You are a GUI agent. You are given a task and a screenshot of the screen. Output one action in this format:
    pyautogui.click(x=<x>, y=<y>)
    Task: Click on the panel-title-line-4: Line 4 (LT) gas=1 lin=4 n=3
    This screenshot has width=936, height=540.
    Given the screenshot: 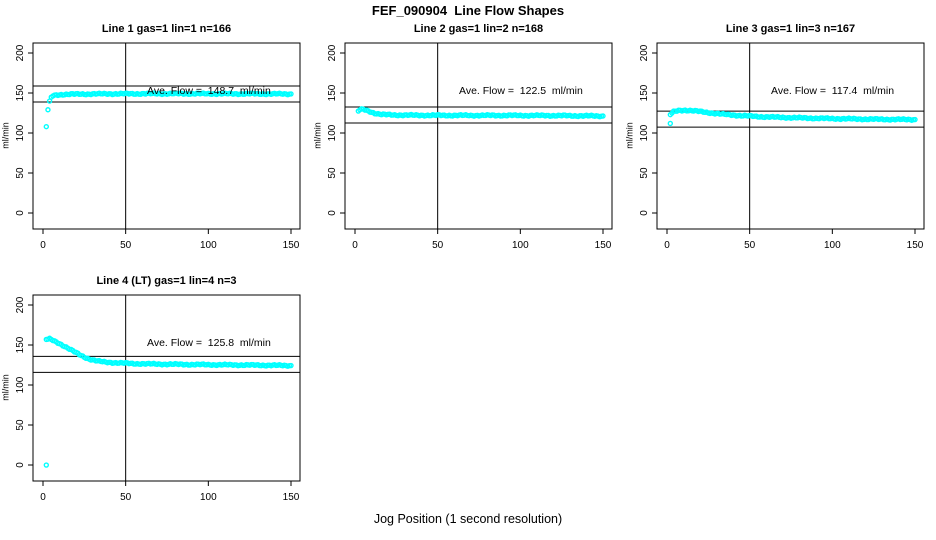 What is the action you would take?
    pyautogui.click(x=166, y=281)
    